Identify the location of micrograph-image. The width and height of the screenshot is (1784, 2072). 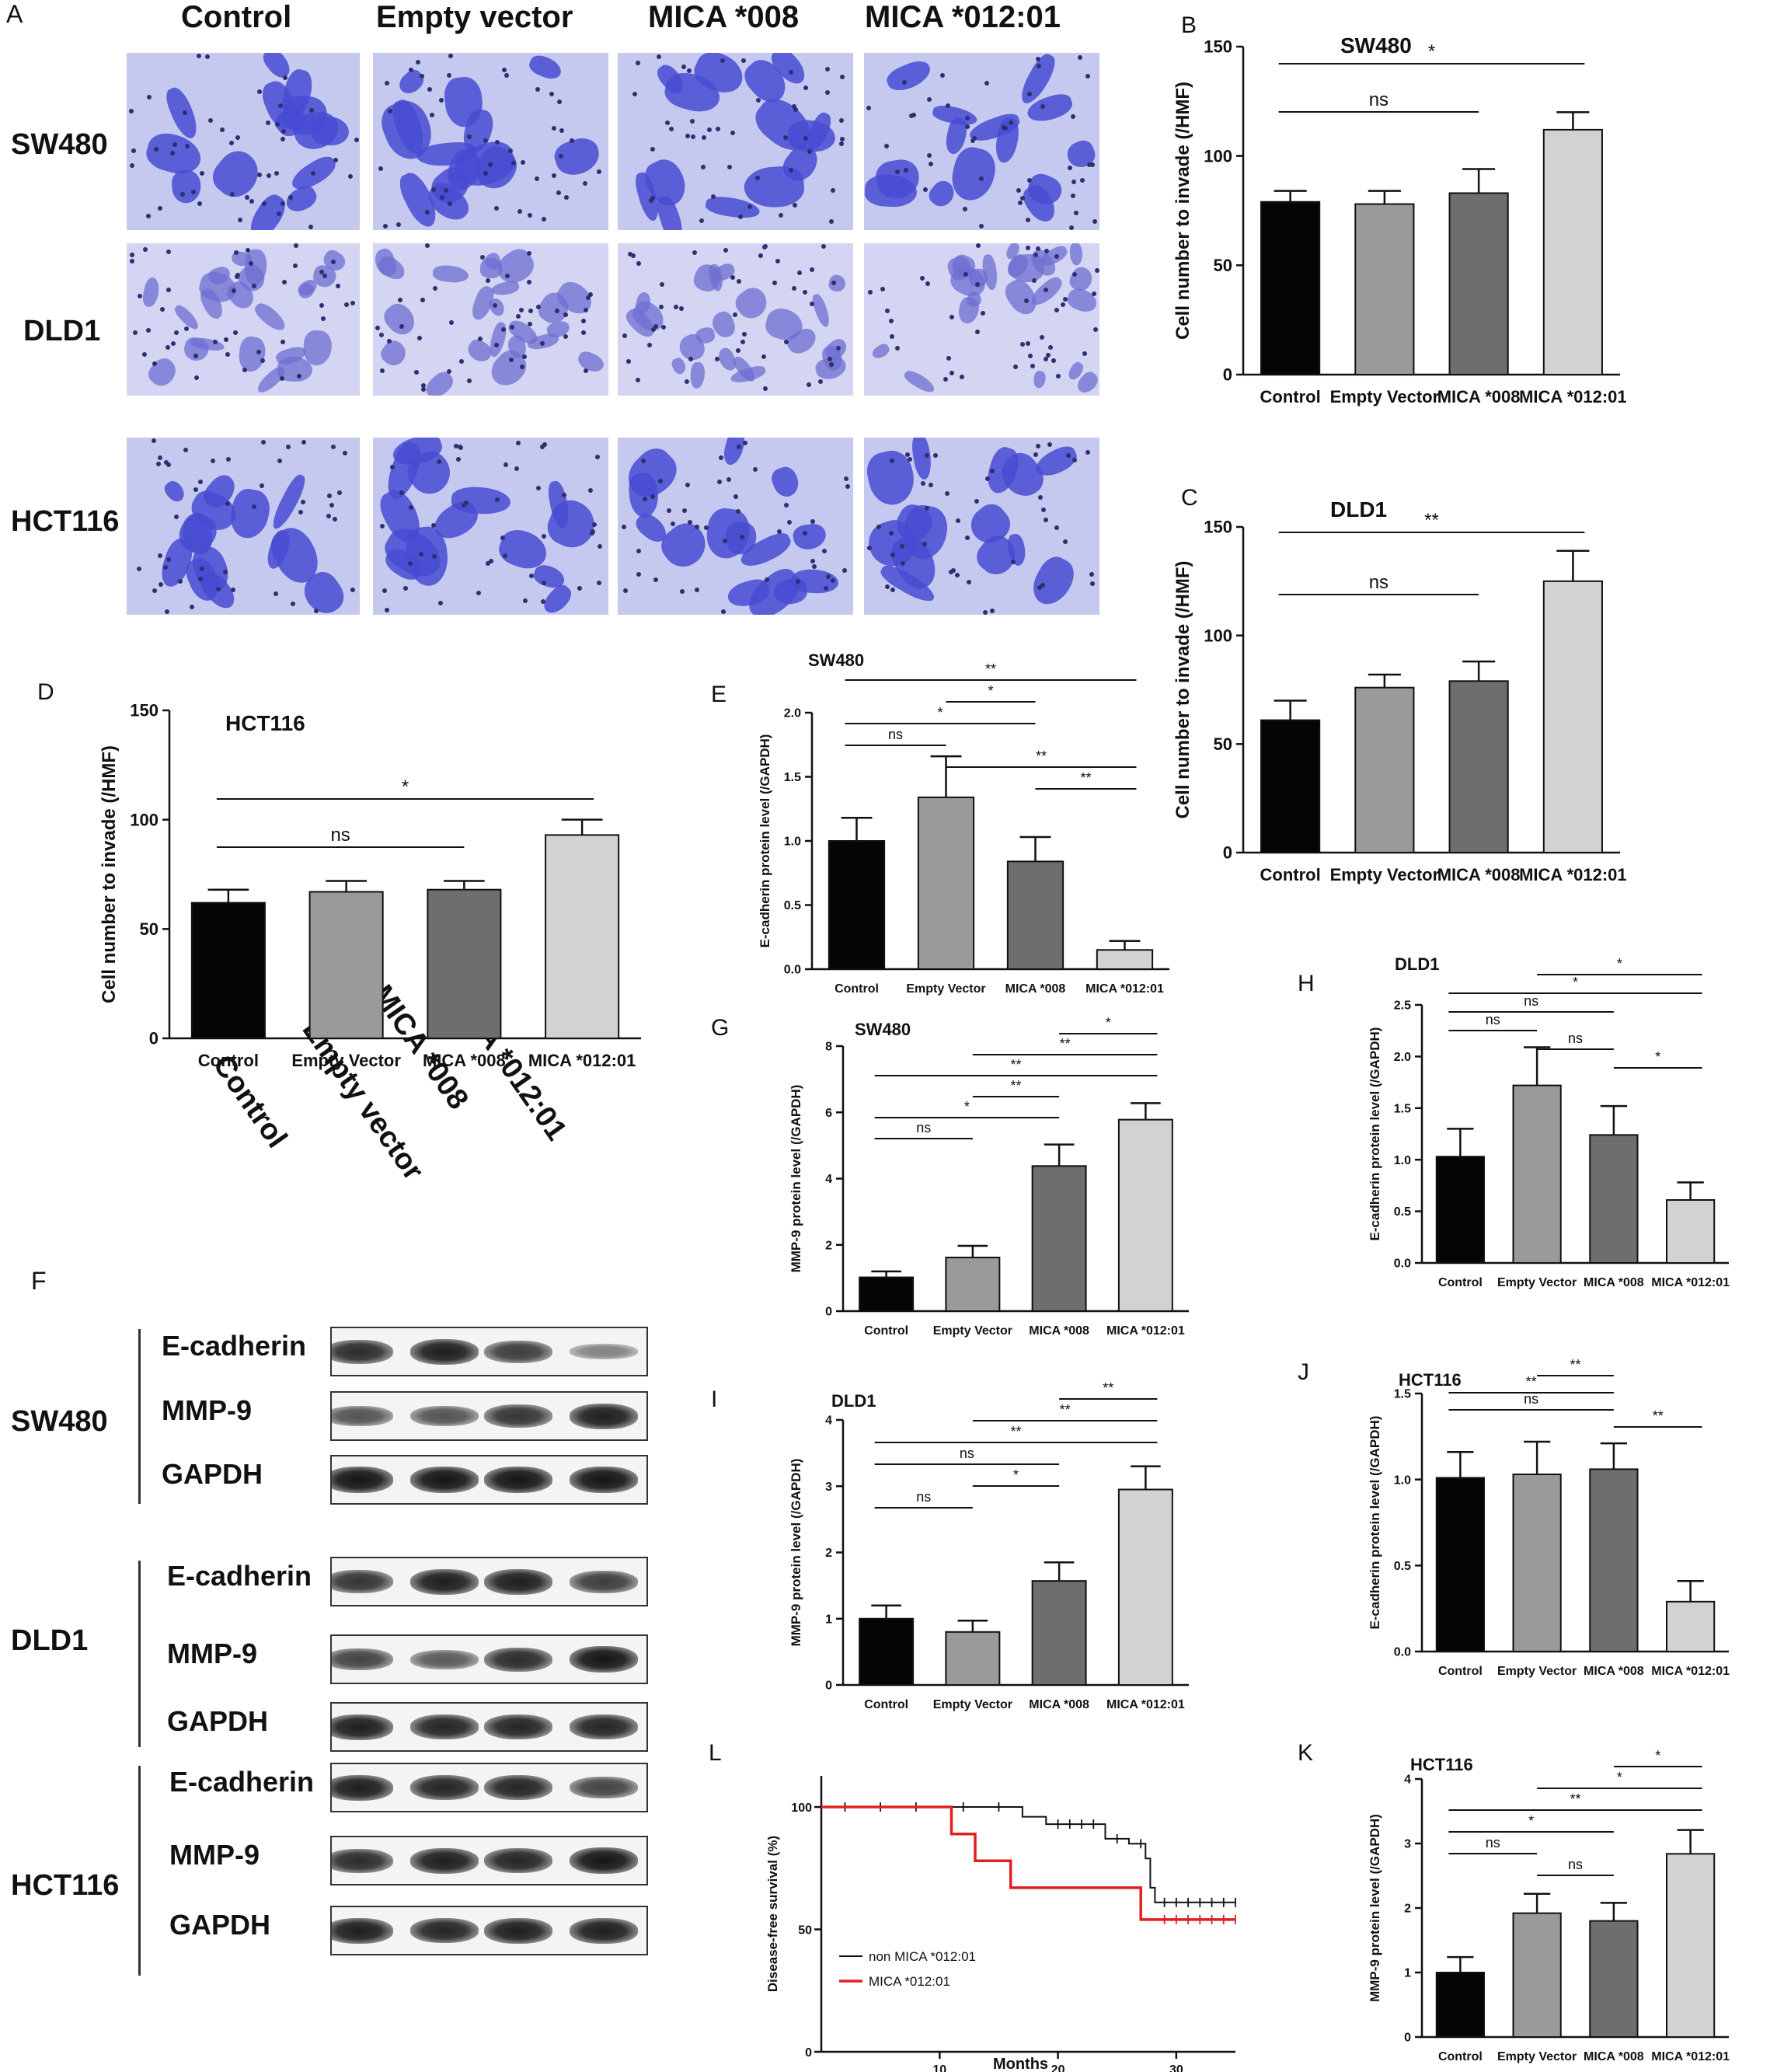
(243, 319).